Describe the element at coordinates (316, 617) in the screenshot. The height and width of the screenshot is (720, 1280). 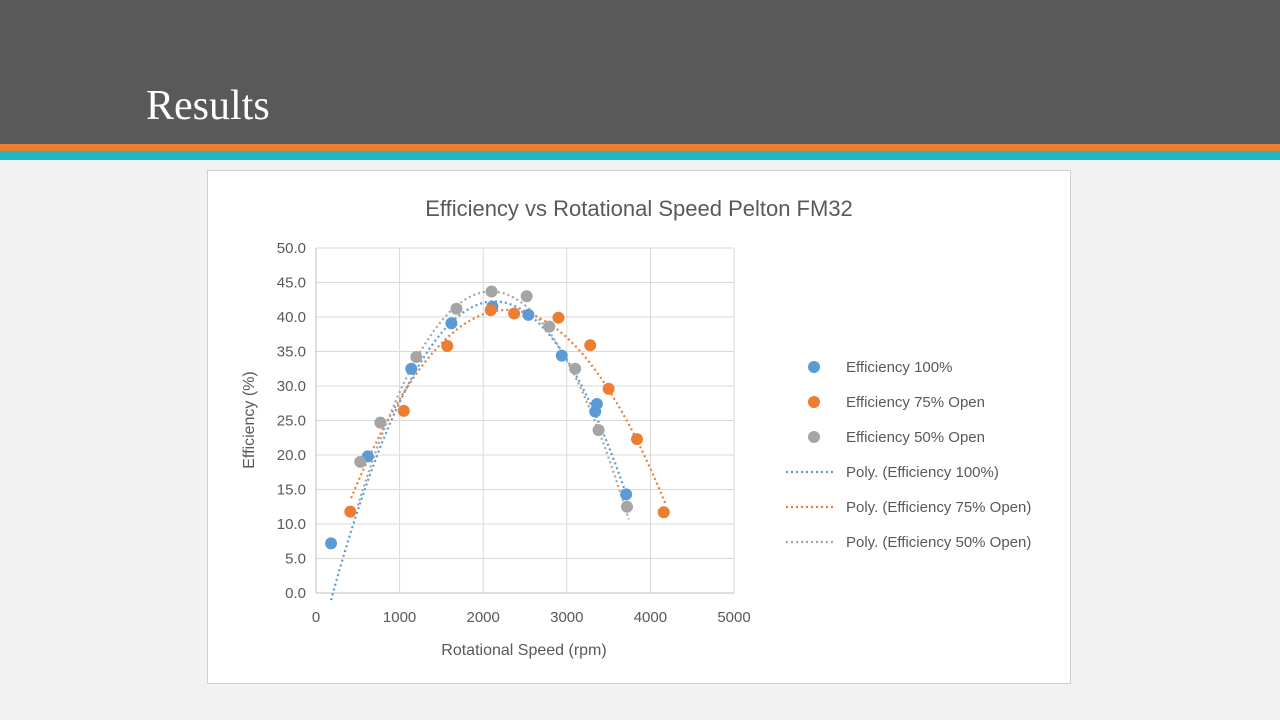
I see `x-tick-label: 0` at that location.